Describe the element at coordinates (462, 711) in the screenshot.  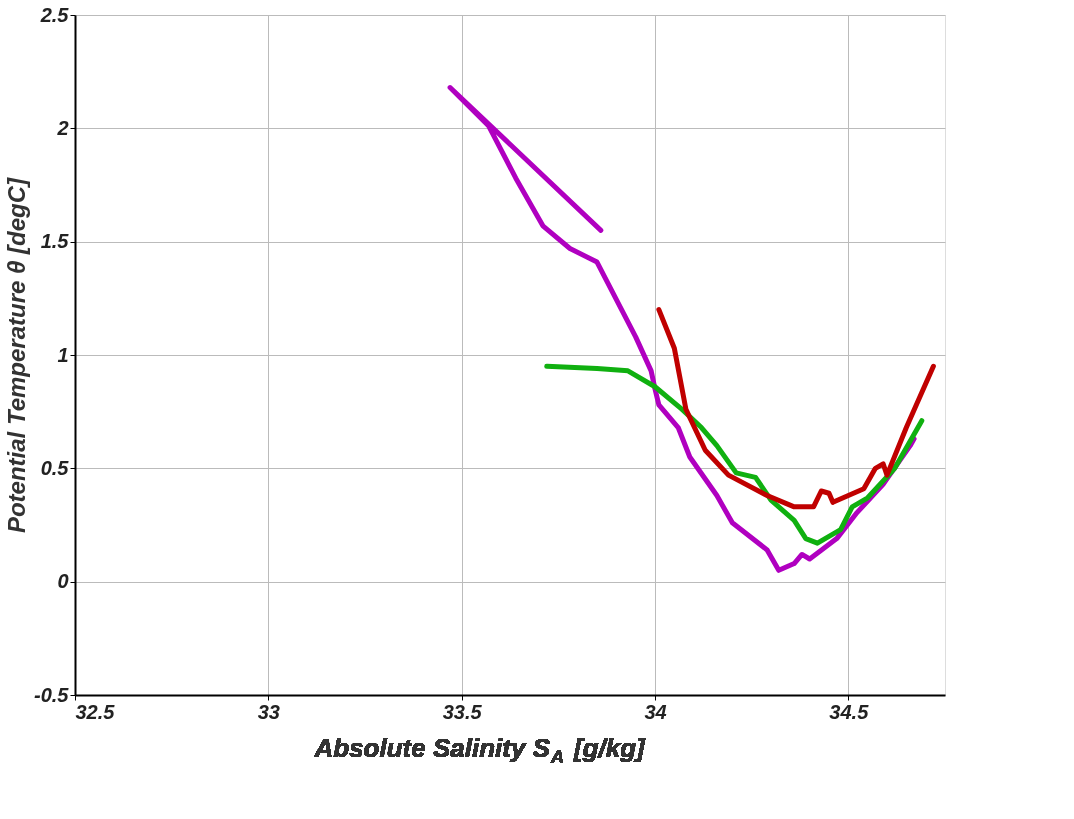
I see `x-tick-label: 33.5` at that location.